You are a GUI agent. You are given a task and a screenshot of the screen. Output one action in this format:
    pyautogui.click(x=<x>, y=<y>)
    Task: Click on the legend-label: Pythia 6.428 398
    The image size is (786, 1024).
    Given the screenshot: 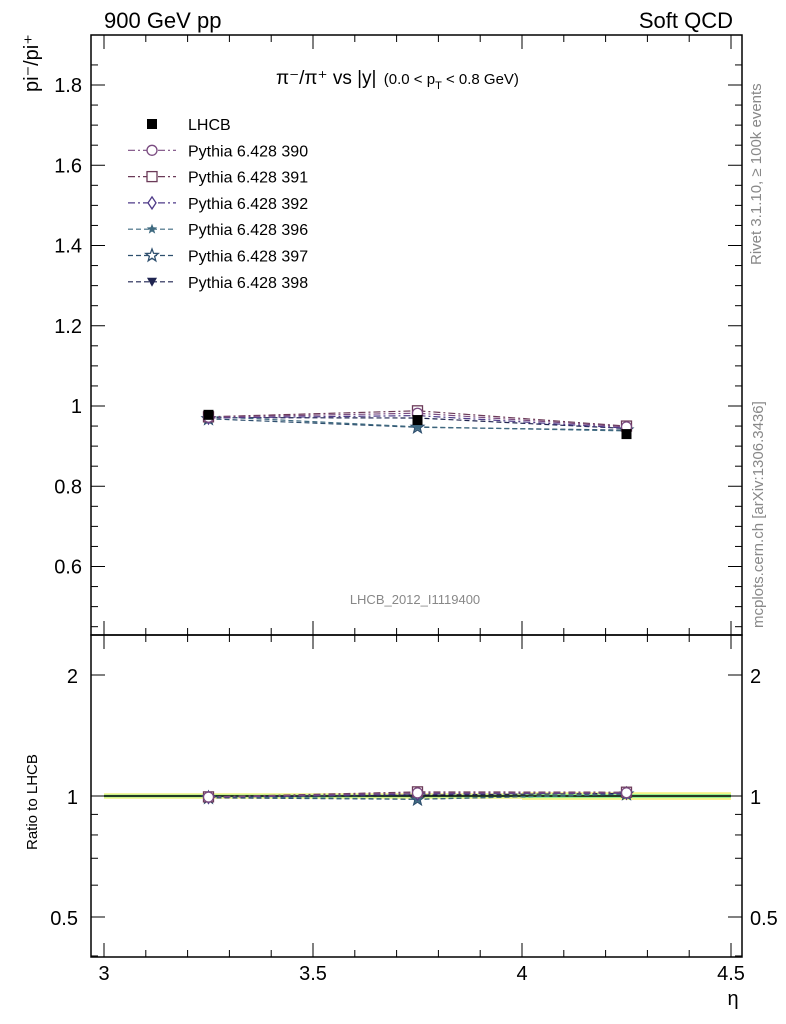 What is the action you would take?
    pyautogui.click(x=248, y=283)
    